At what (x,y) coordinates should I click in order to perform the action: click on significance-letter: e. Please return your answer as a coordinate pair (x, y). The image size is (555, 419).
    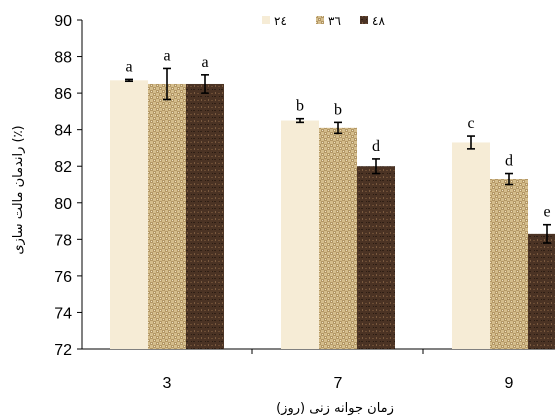
    Looking at the image, I should click on (546, 212).